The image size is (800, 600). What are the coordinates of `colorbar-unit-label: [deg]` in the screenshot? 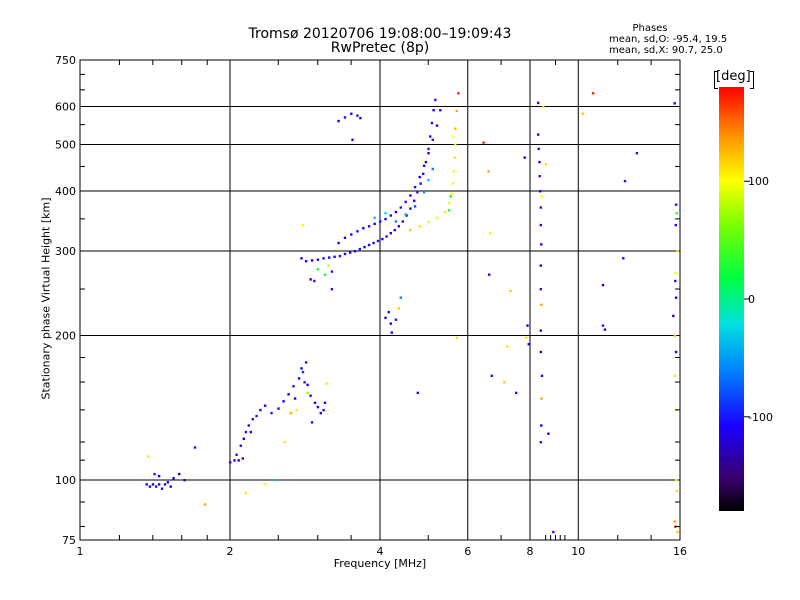 It's located at (734, 79).